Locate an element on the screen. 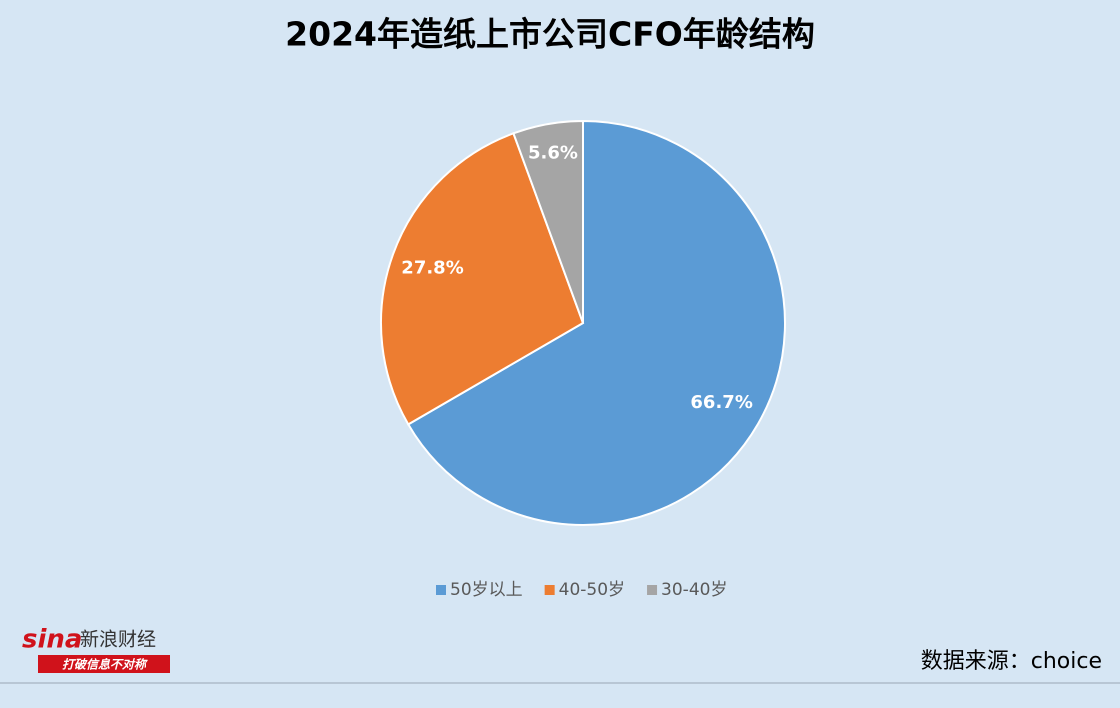 This screenshot has width=1120, height=708. logo-slogan: 打破信息不对称 is located at coordinates (105, 665).